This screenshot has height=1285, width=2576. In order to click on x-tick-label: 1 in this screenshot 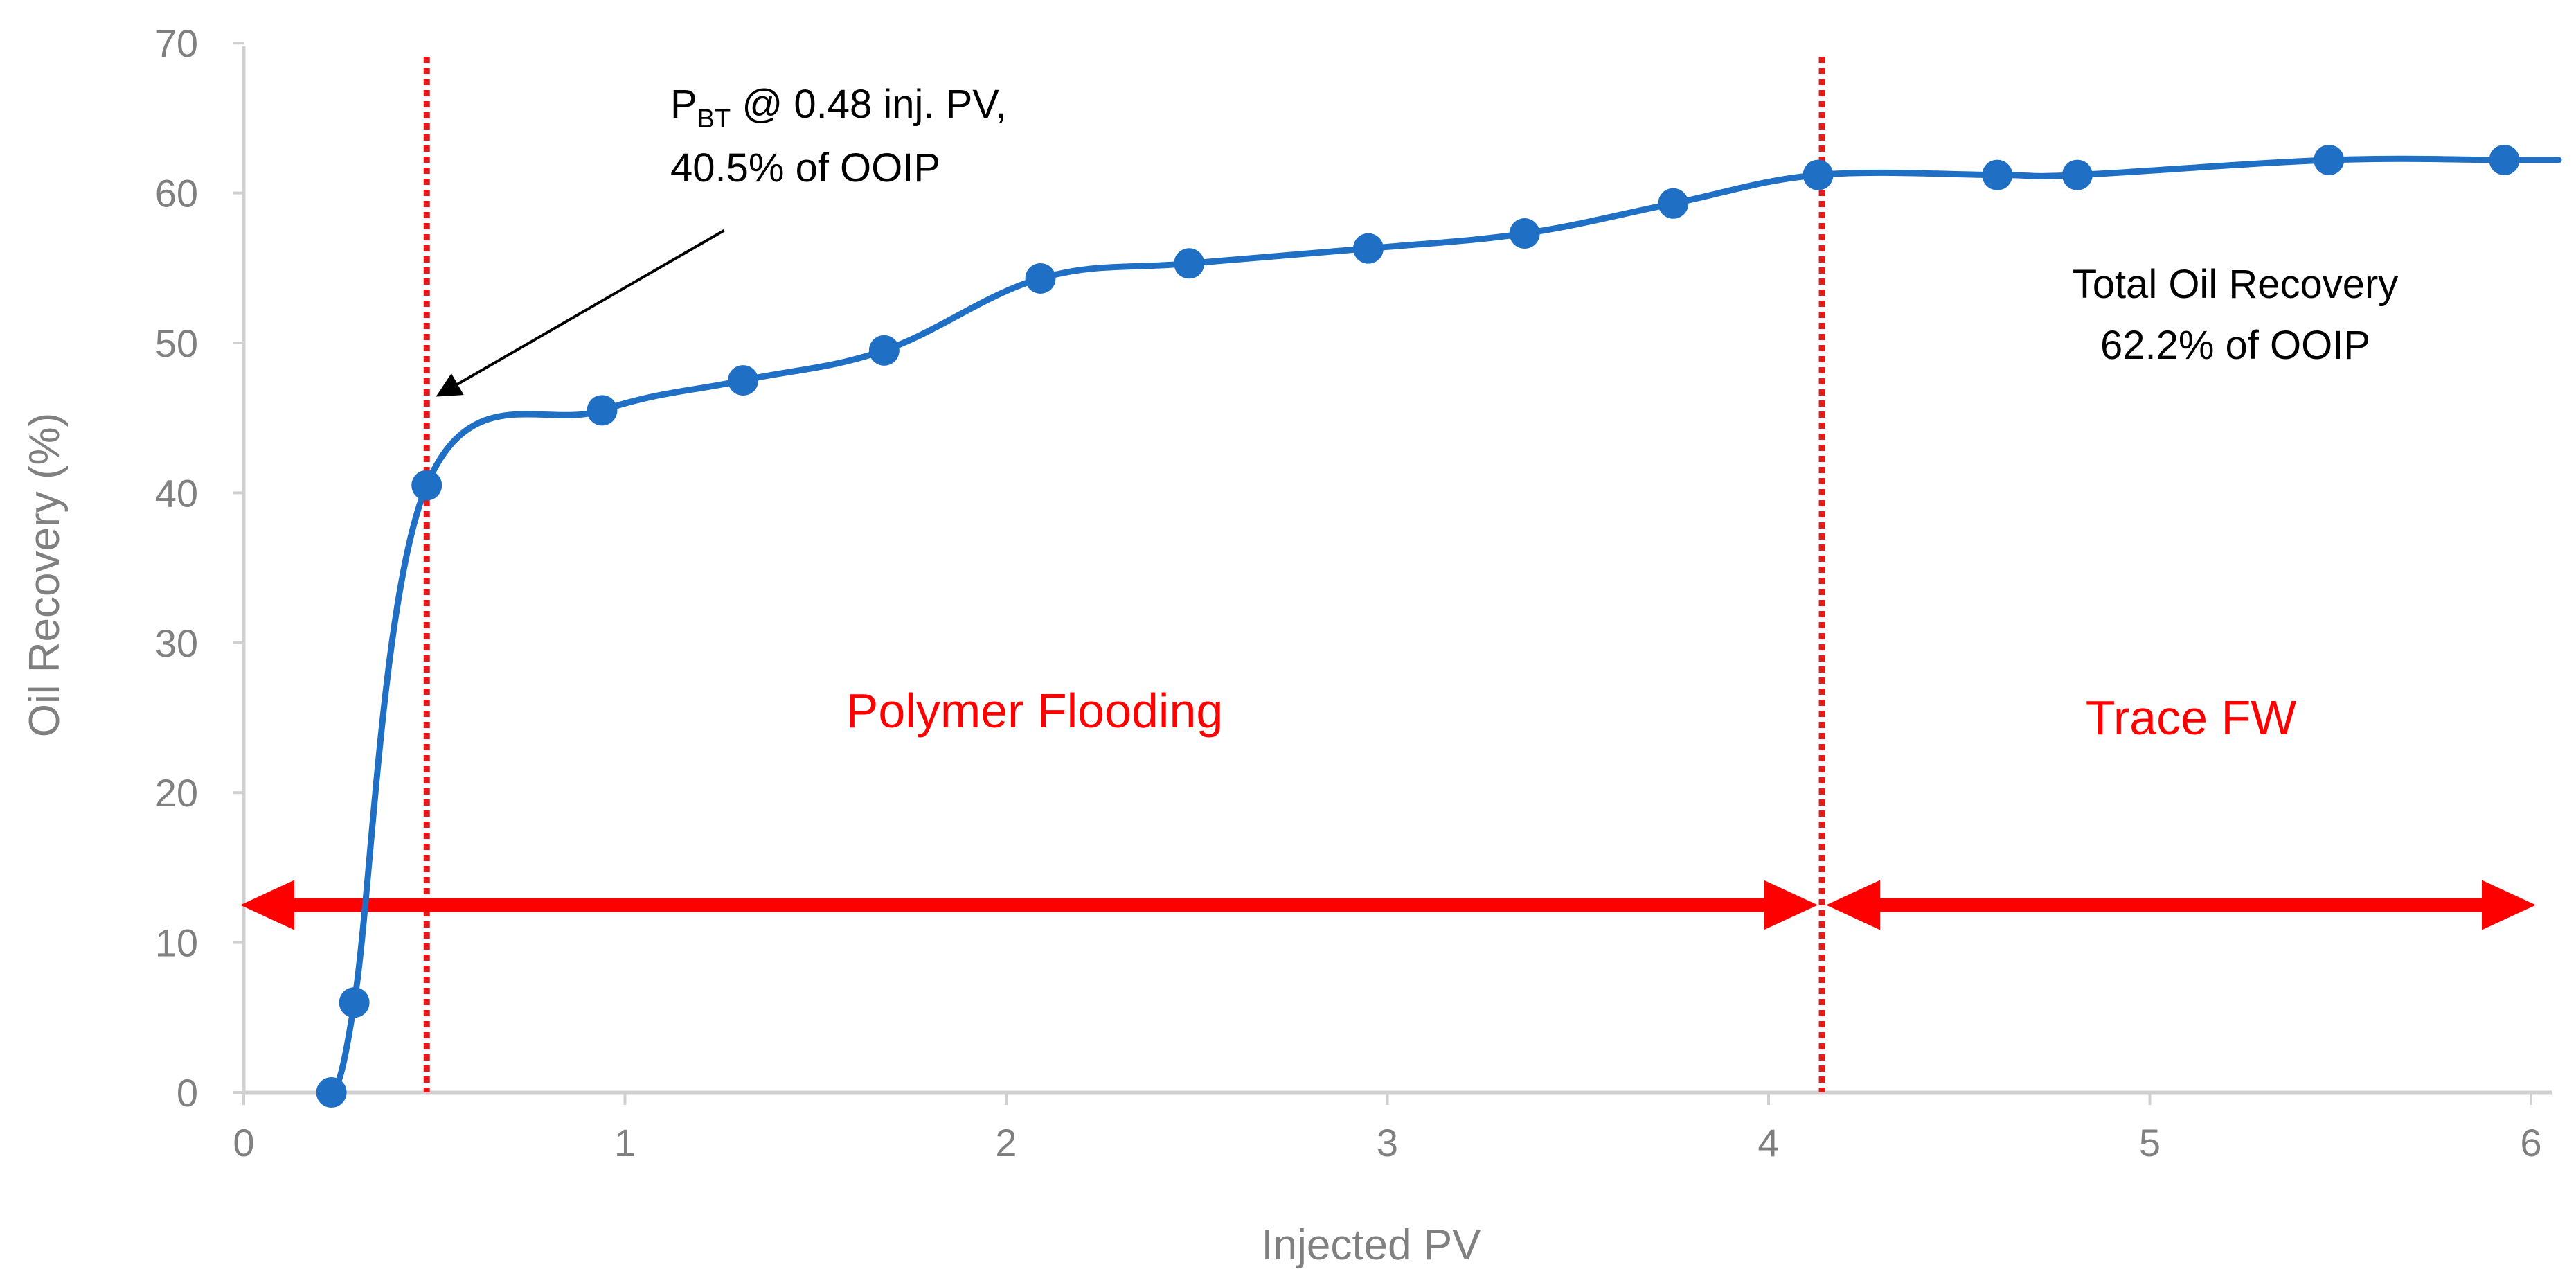, I will do `click(625, 1142)`.